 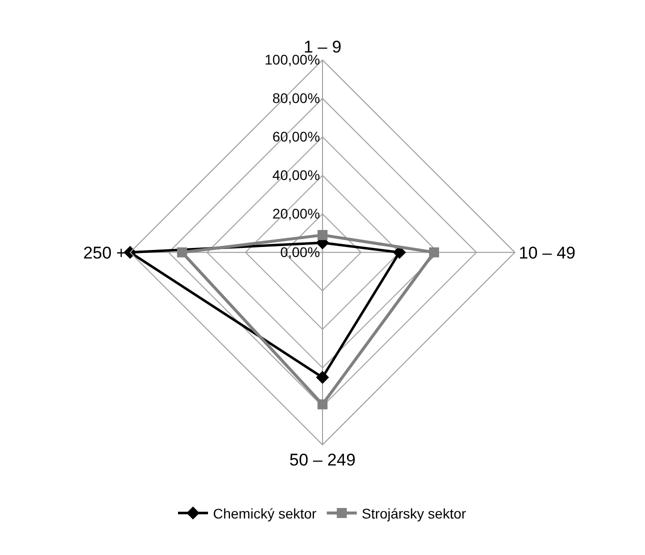 I want to click on y-tick-label: 0,00%, so click(x=300, y=252).